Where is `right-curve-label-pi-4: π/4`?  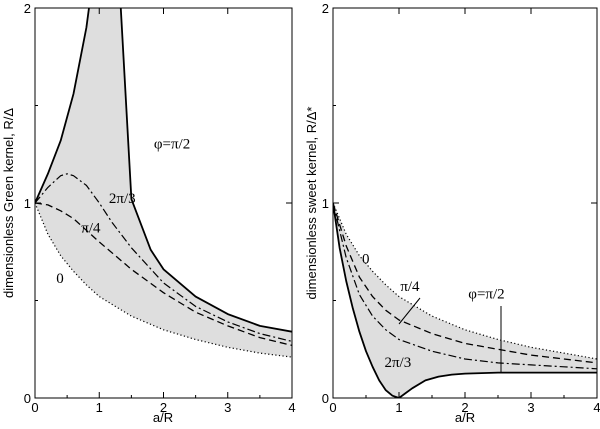 right-curve-label-pi-4: π/4 is located at coordinates (410, 287).